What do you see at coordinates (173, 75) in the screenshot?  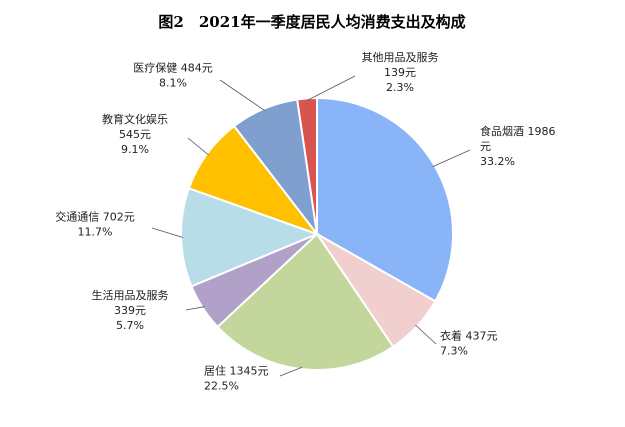 I see `slice-label: 医疗保健 484元 8.1%` at bounding box center [173, 75].